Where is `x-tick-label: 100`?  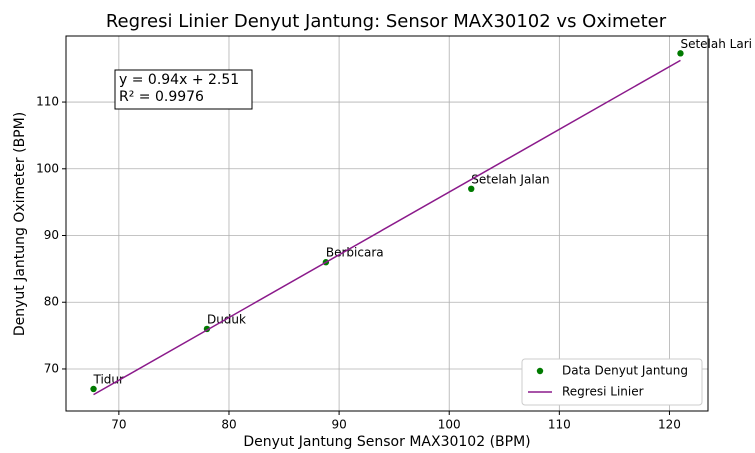 x-tick-label: 100 is located at coordinates (449, 425).